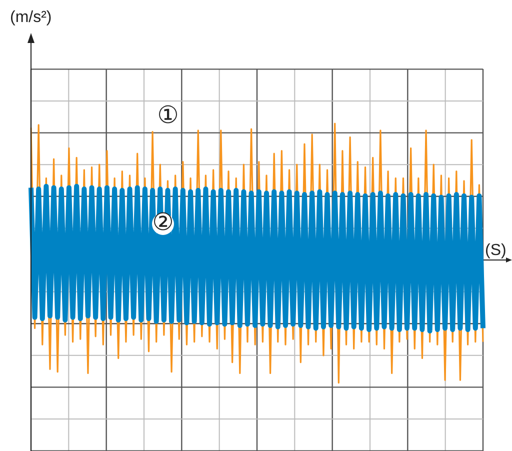 This screenshot has width=512, height=451. Describe the element at coordinates (168, 115) in the screenshot. I see `series-label: ①` at that location.